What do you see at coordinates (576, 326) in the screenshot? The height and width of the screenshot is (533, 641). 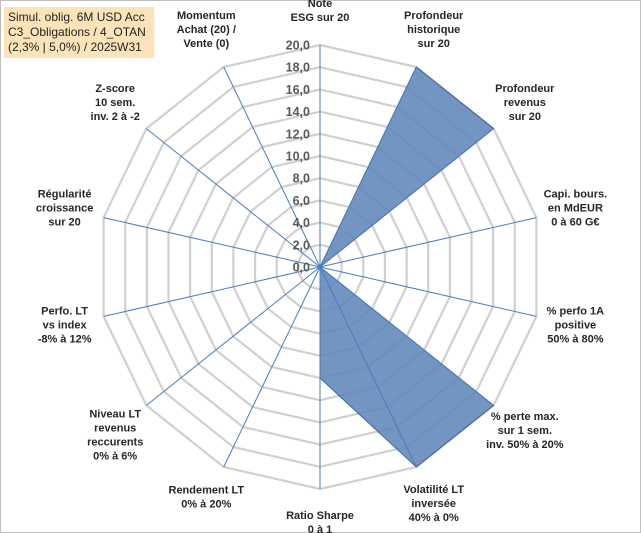 I see `category-label: % perfo 1A positive 50% à 80%` at bounding box center [576, 326].